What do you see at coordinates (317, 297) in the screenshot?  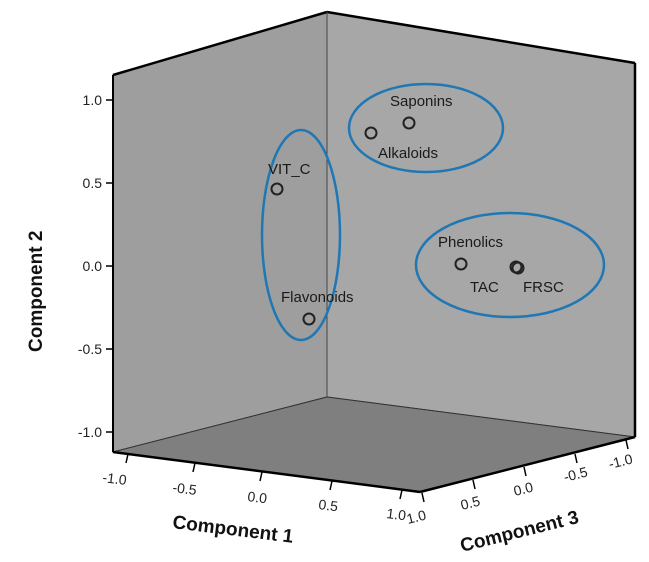 I see `point-label-flavonoids: Flavonoids` at bounding box center [317, 297].